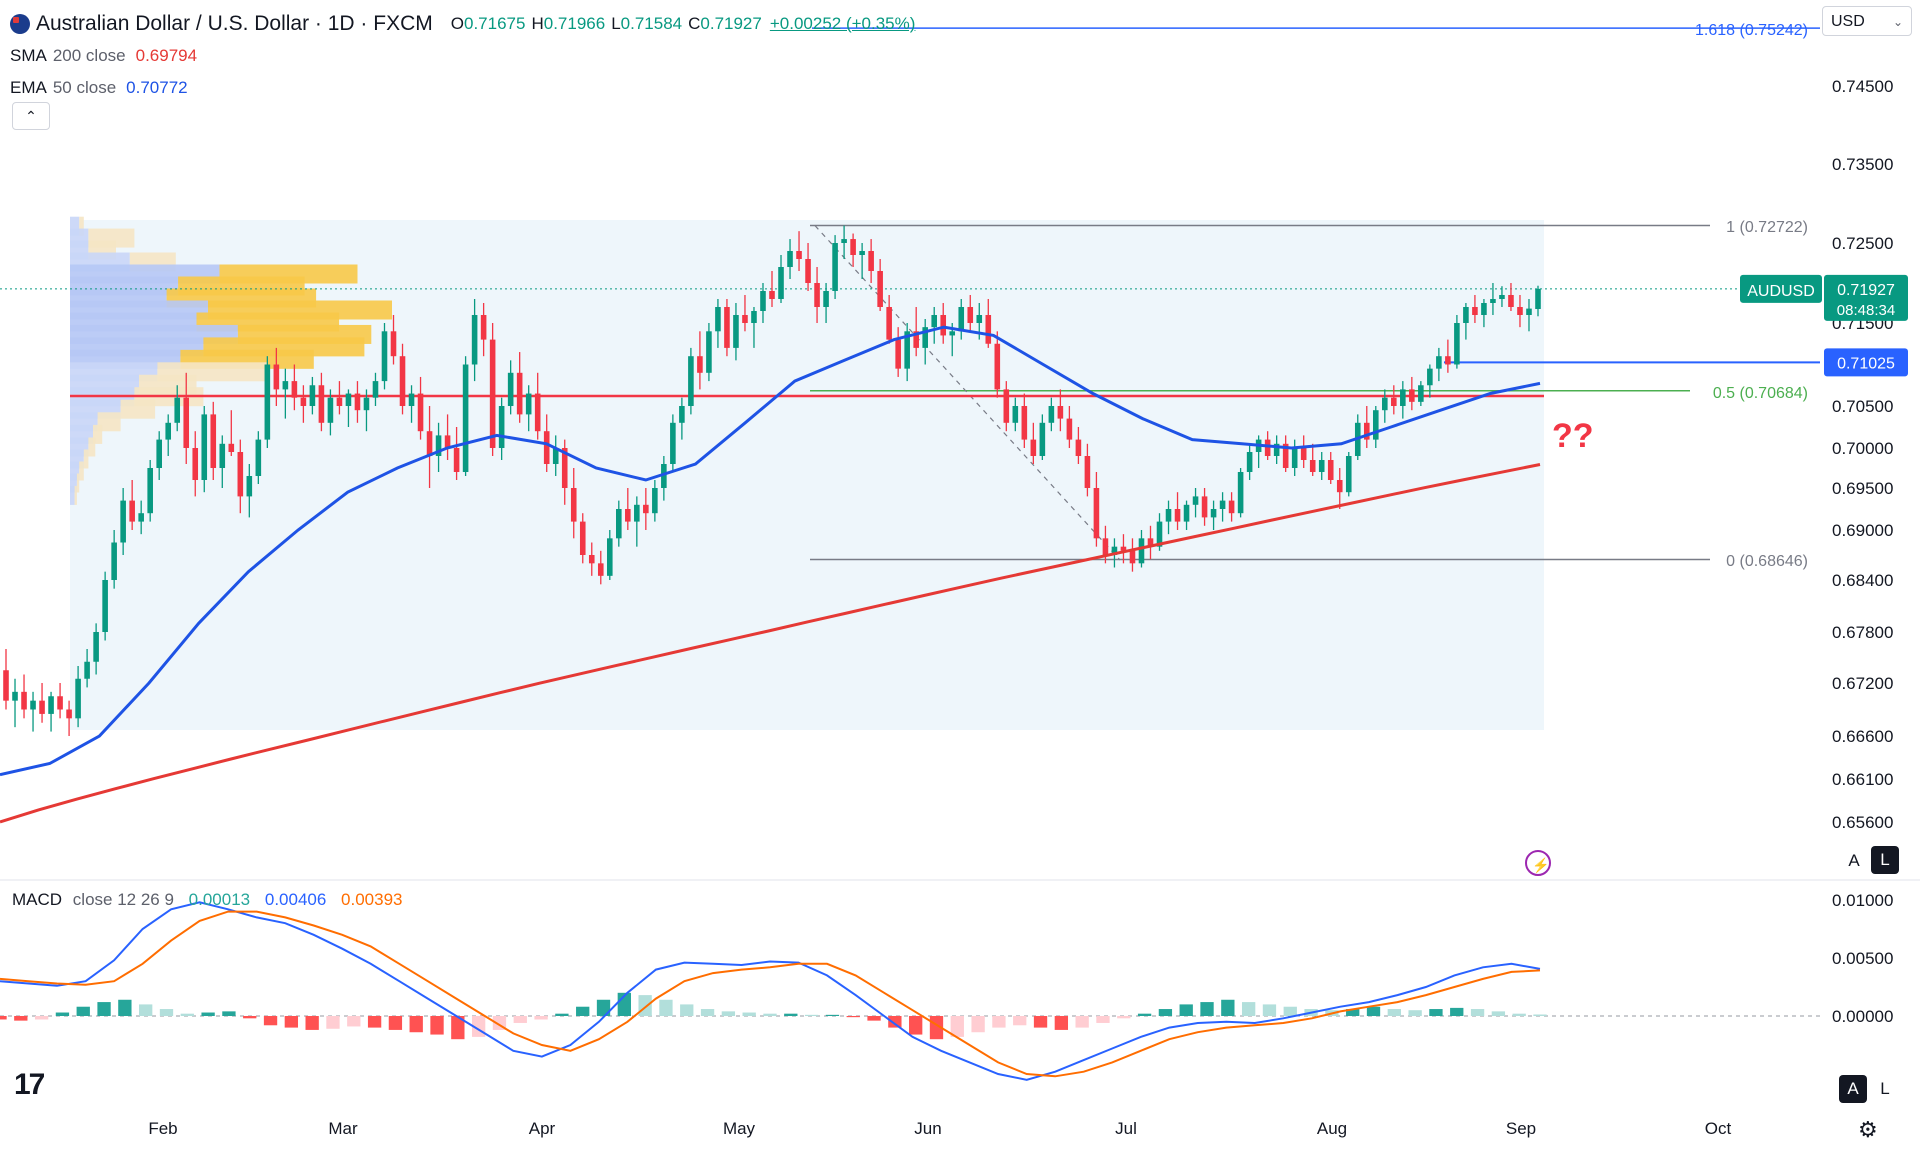  What do you see at coordinates (462, 88) in the screenshot?
I see `ema-legend-row: EMA 50 close 0.70772` at bounding box center [462, 88].